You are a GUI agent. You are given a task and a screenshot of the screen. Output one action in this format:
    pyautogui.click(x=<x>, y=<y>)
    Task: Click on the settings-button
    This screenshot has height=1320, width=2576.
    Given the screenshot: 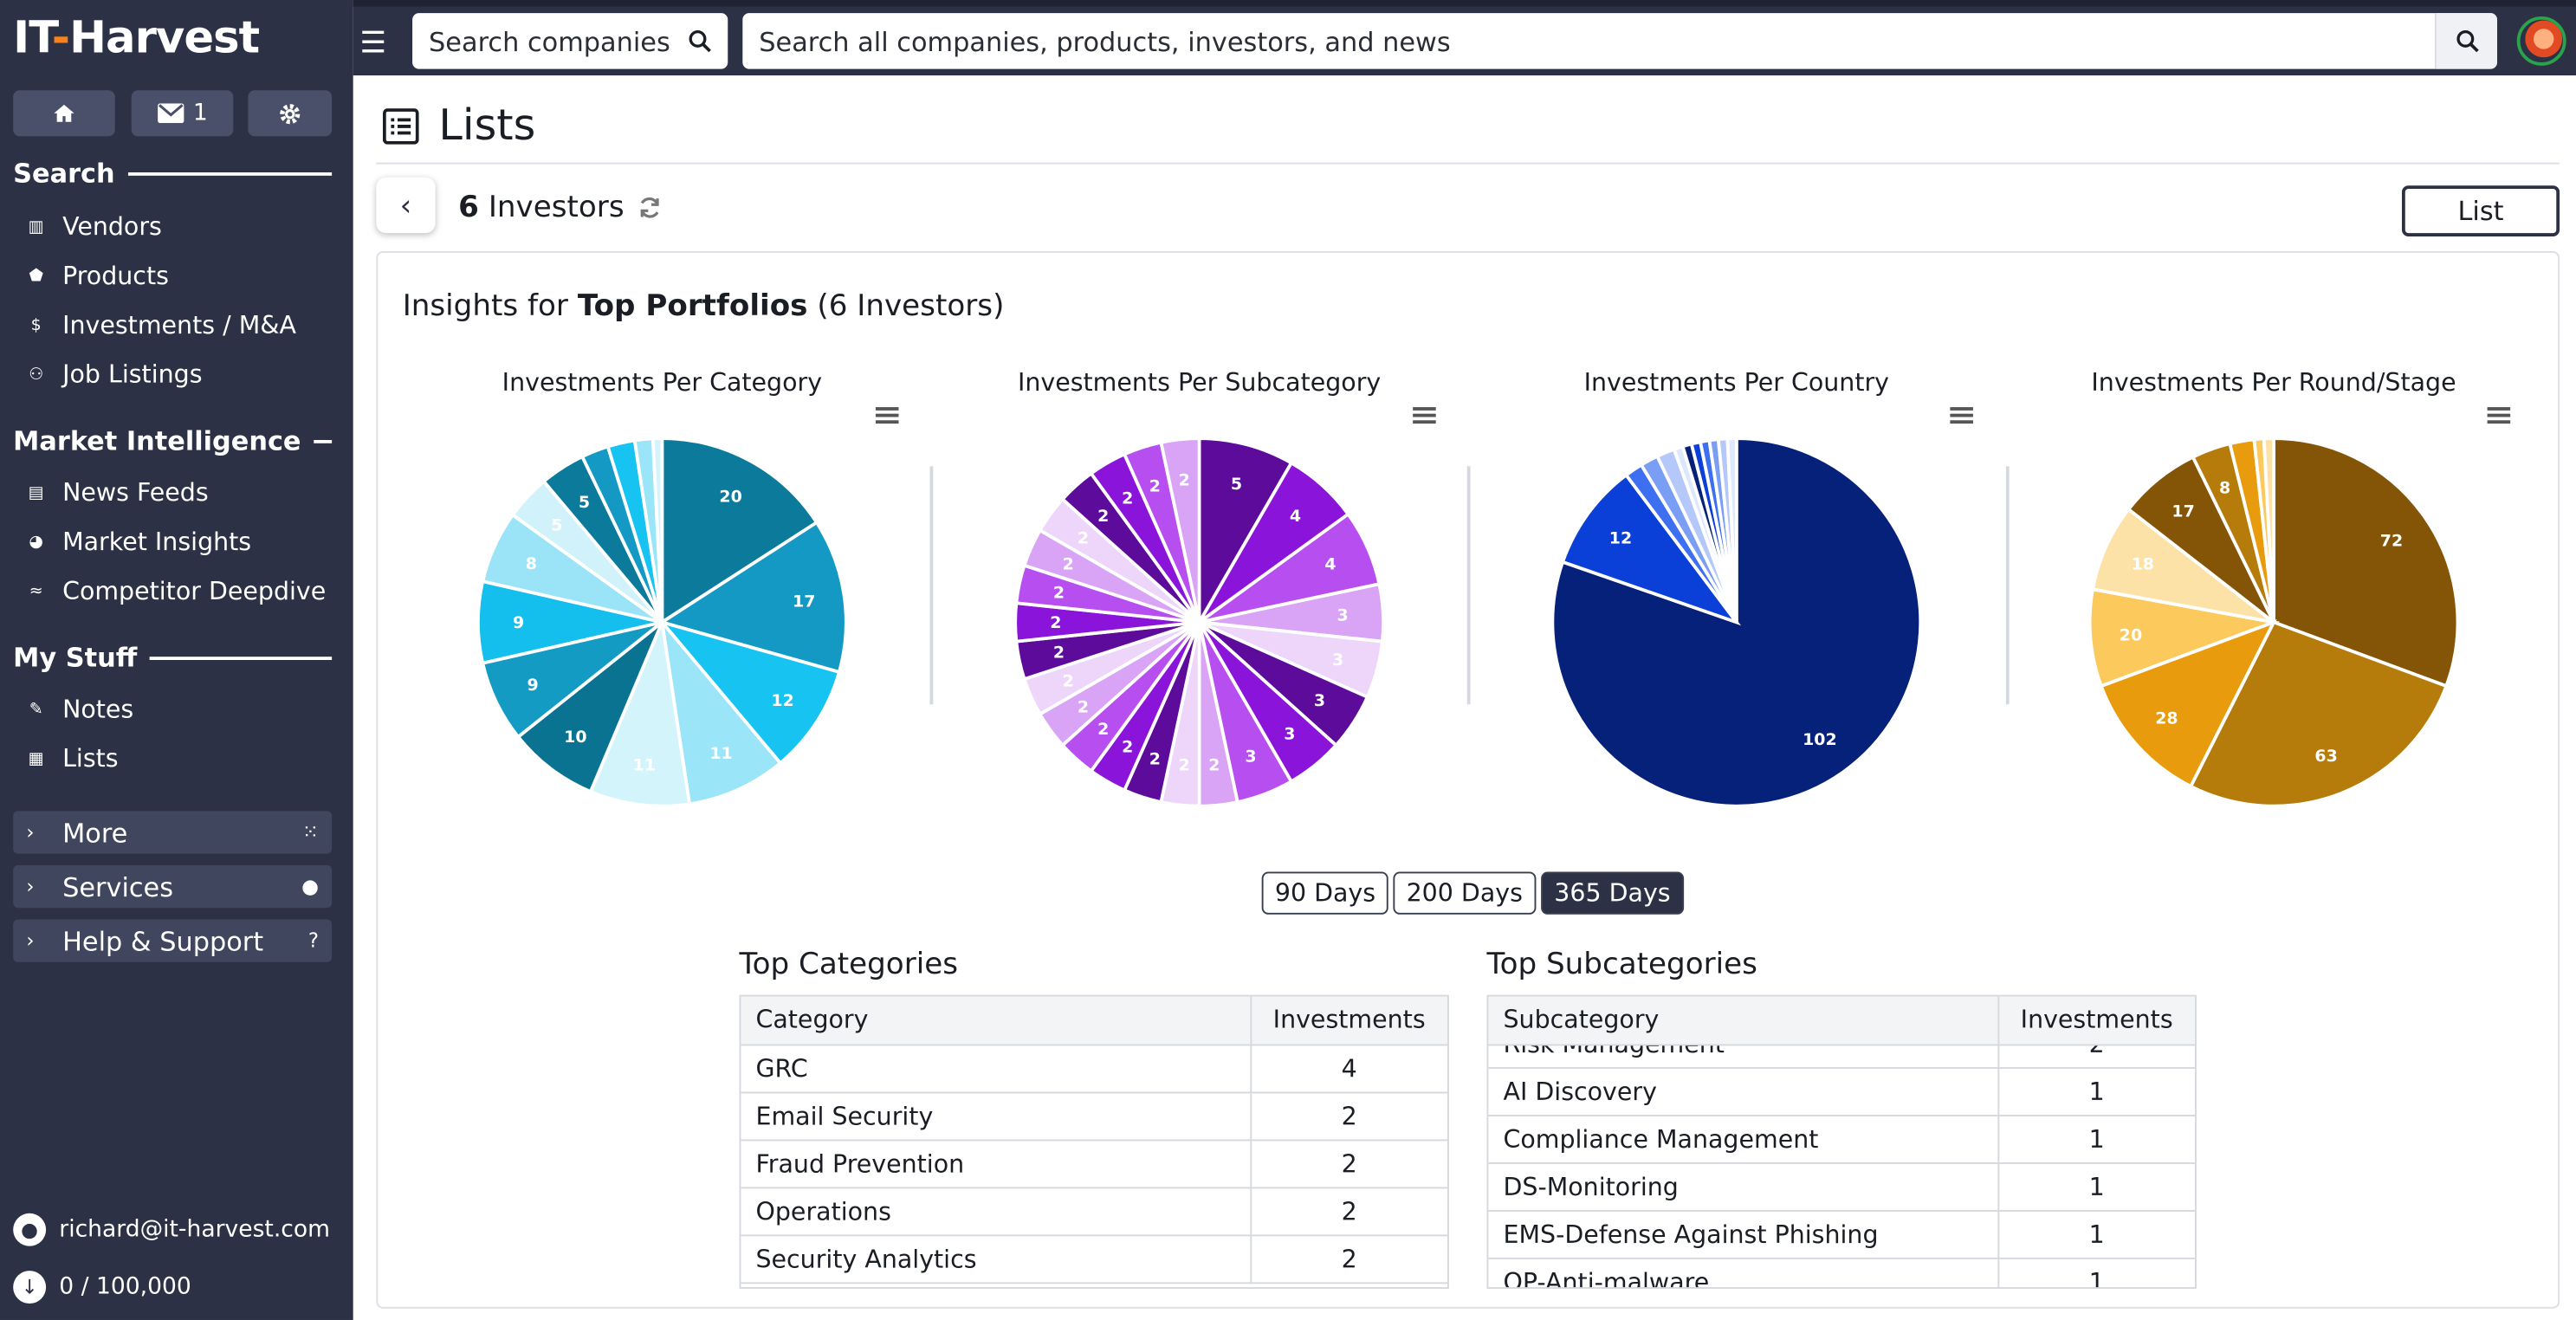 What is the action you would take?
    pyautogui.click(x=290, y=113)
    